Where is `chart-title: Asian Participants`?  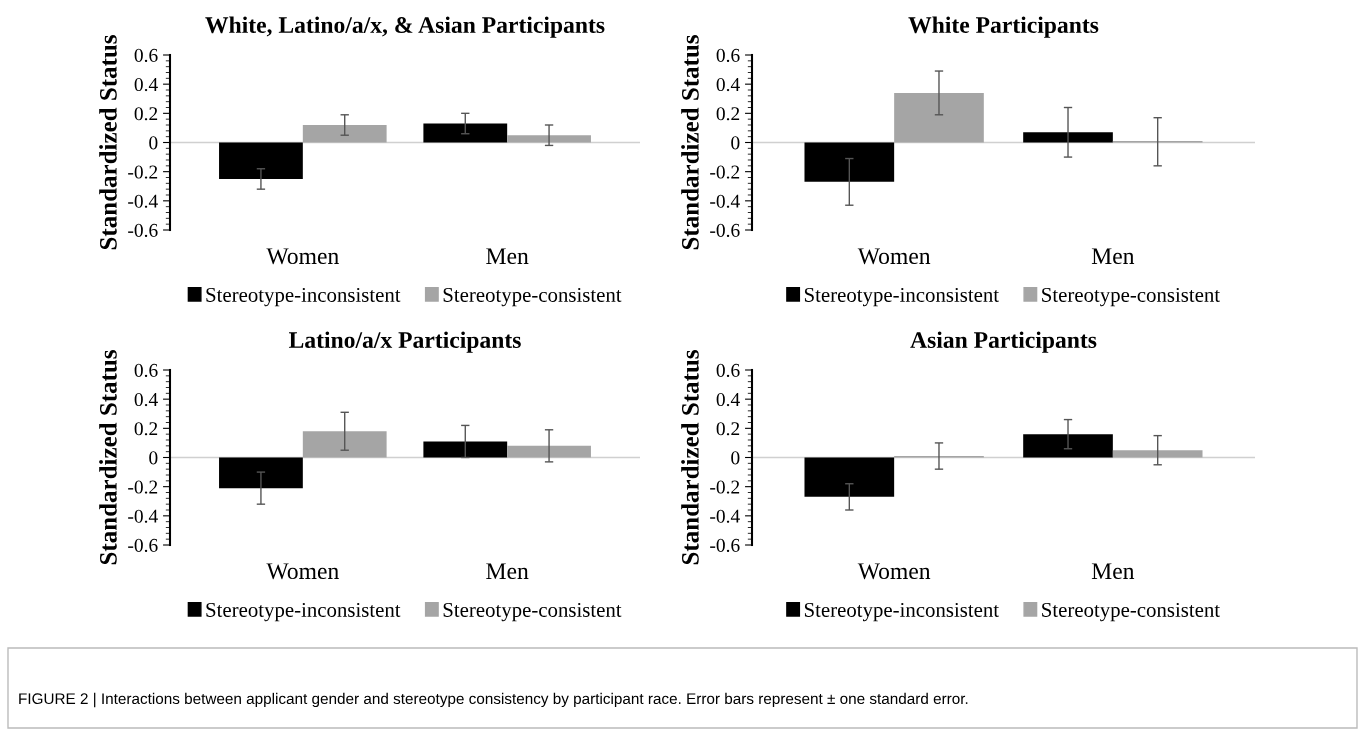 chart-title: Asian Participants is located at coordinates (1003, 342).